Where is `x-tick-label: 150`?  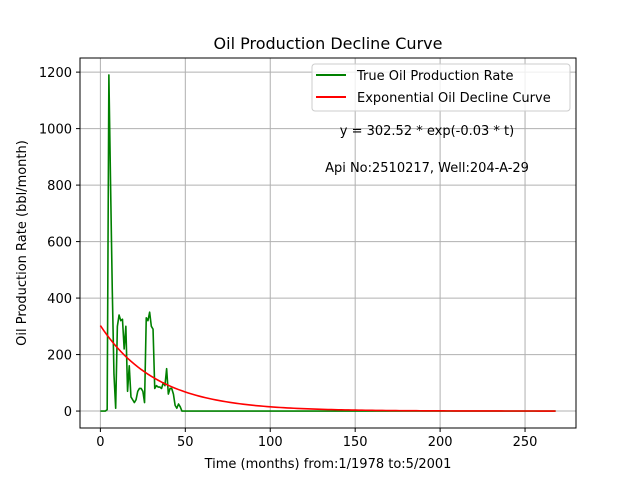
x-tick-label: 150 is located at coordinates (355, 442).